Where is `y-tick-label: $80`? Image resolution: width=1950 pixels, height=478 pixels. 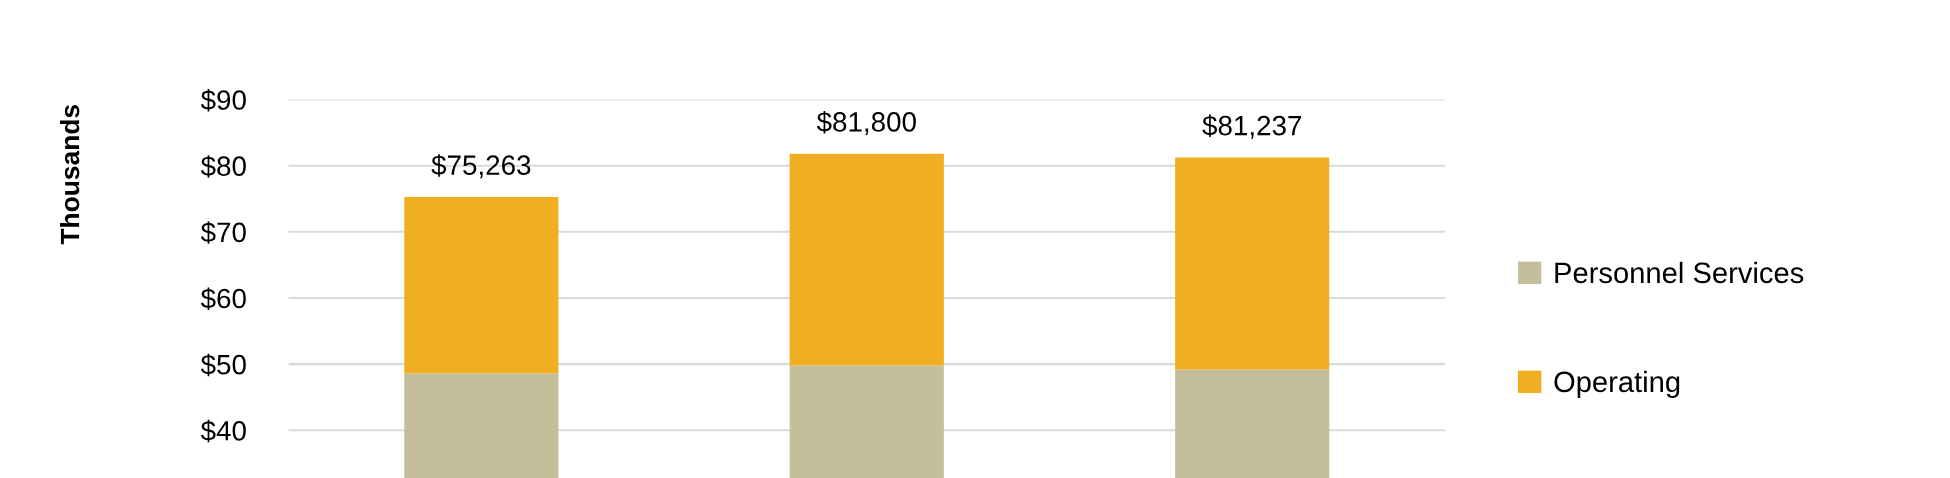
y-tick-label: $80 is located at coordinates (223, 166).